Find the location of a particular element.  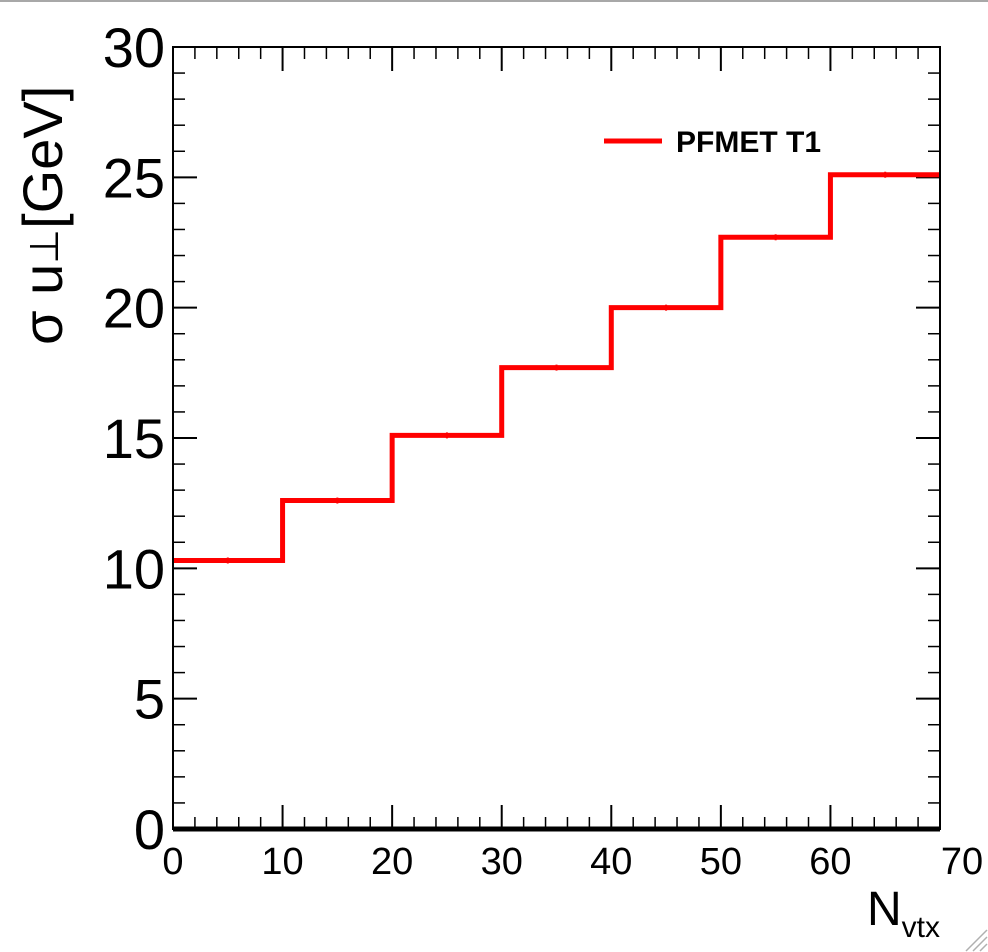

x-axis-title-sub: vtx is located at coordinates (921, 927).